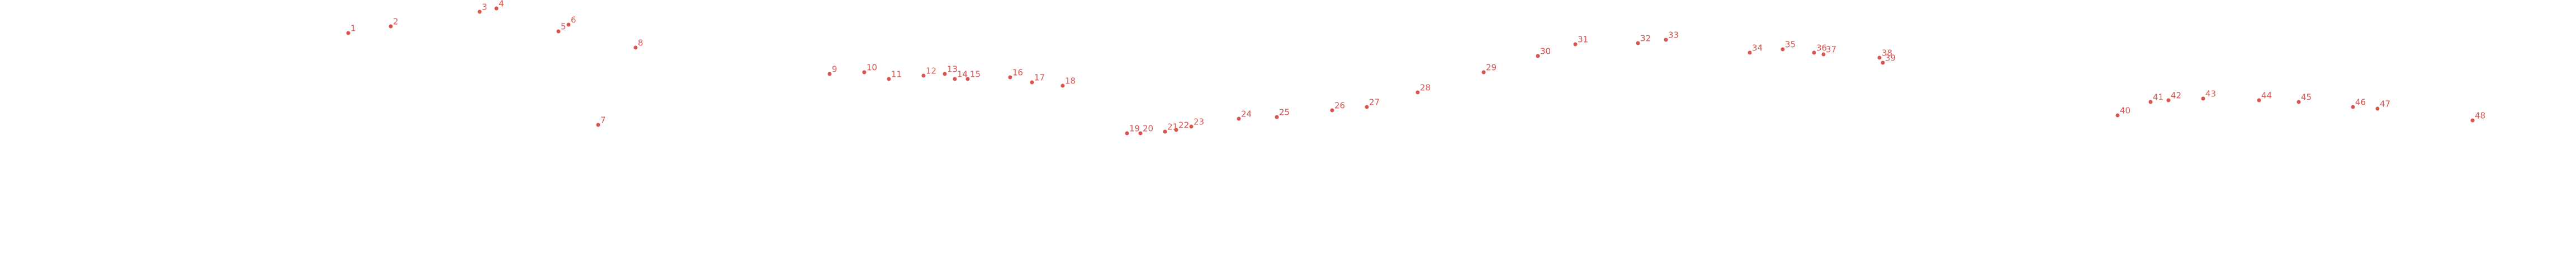  I want to click on point-label: 37, so click(1831, 50).